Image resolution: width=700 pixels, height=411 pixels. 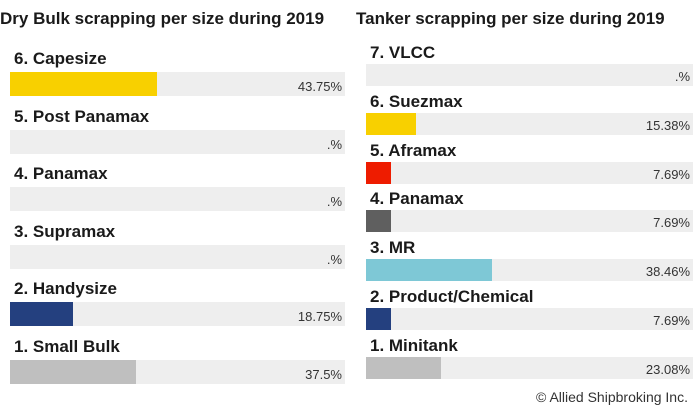 What do you see at coordinates (667, 125) in the screenshot?
I see `value-label: 15.38%` at bounding box center [667, 125].